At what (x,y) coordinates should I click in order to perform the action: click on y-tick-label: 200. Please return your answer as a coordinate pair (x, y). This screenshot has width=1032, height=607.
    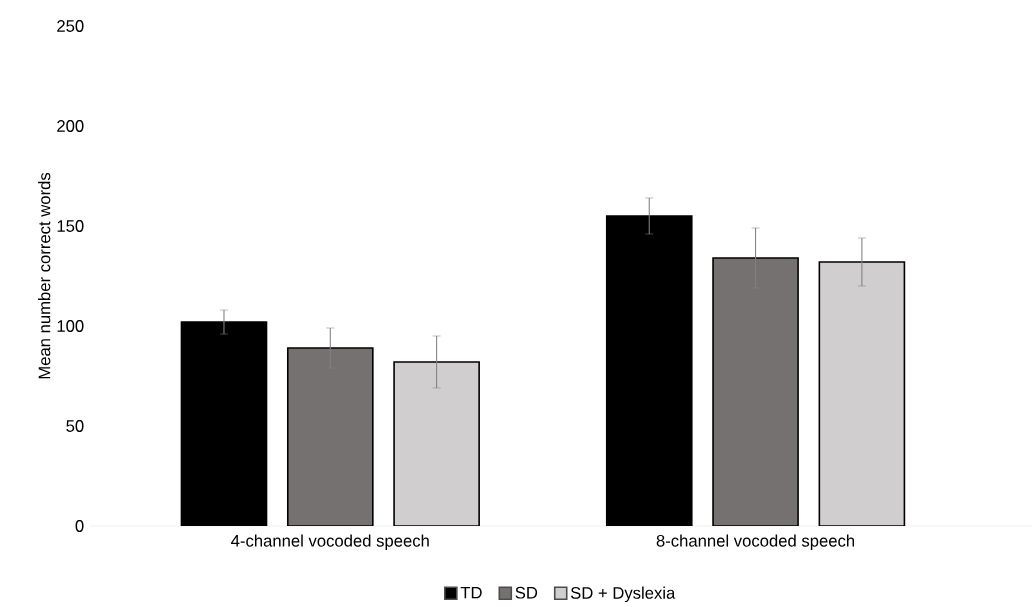
    Looking at the image, I should click on (70, 126).